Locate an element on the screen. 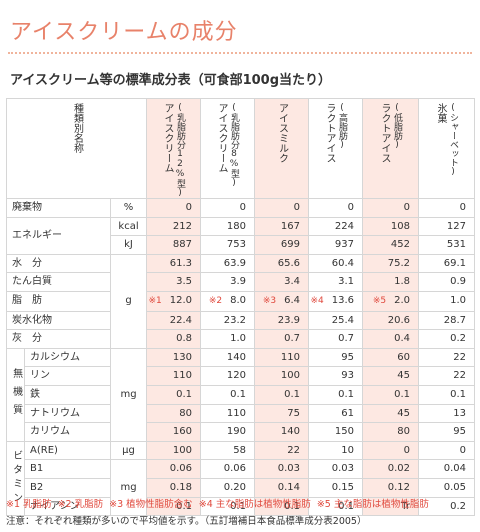 The height and width of the screenshot is (532, 480). col-header-name: ラクトアイス is located at coordinates (330, 133).